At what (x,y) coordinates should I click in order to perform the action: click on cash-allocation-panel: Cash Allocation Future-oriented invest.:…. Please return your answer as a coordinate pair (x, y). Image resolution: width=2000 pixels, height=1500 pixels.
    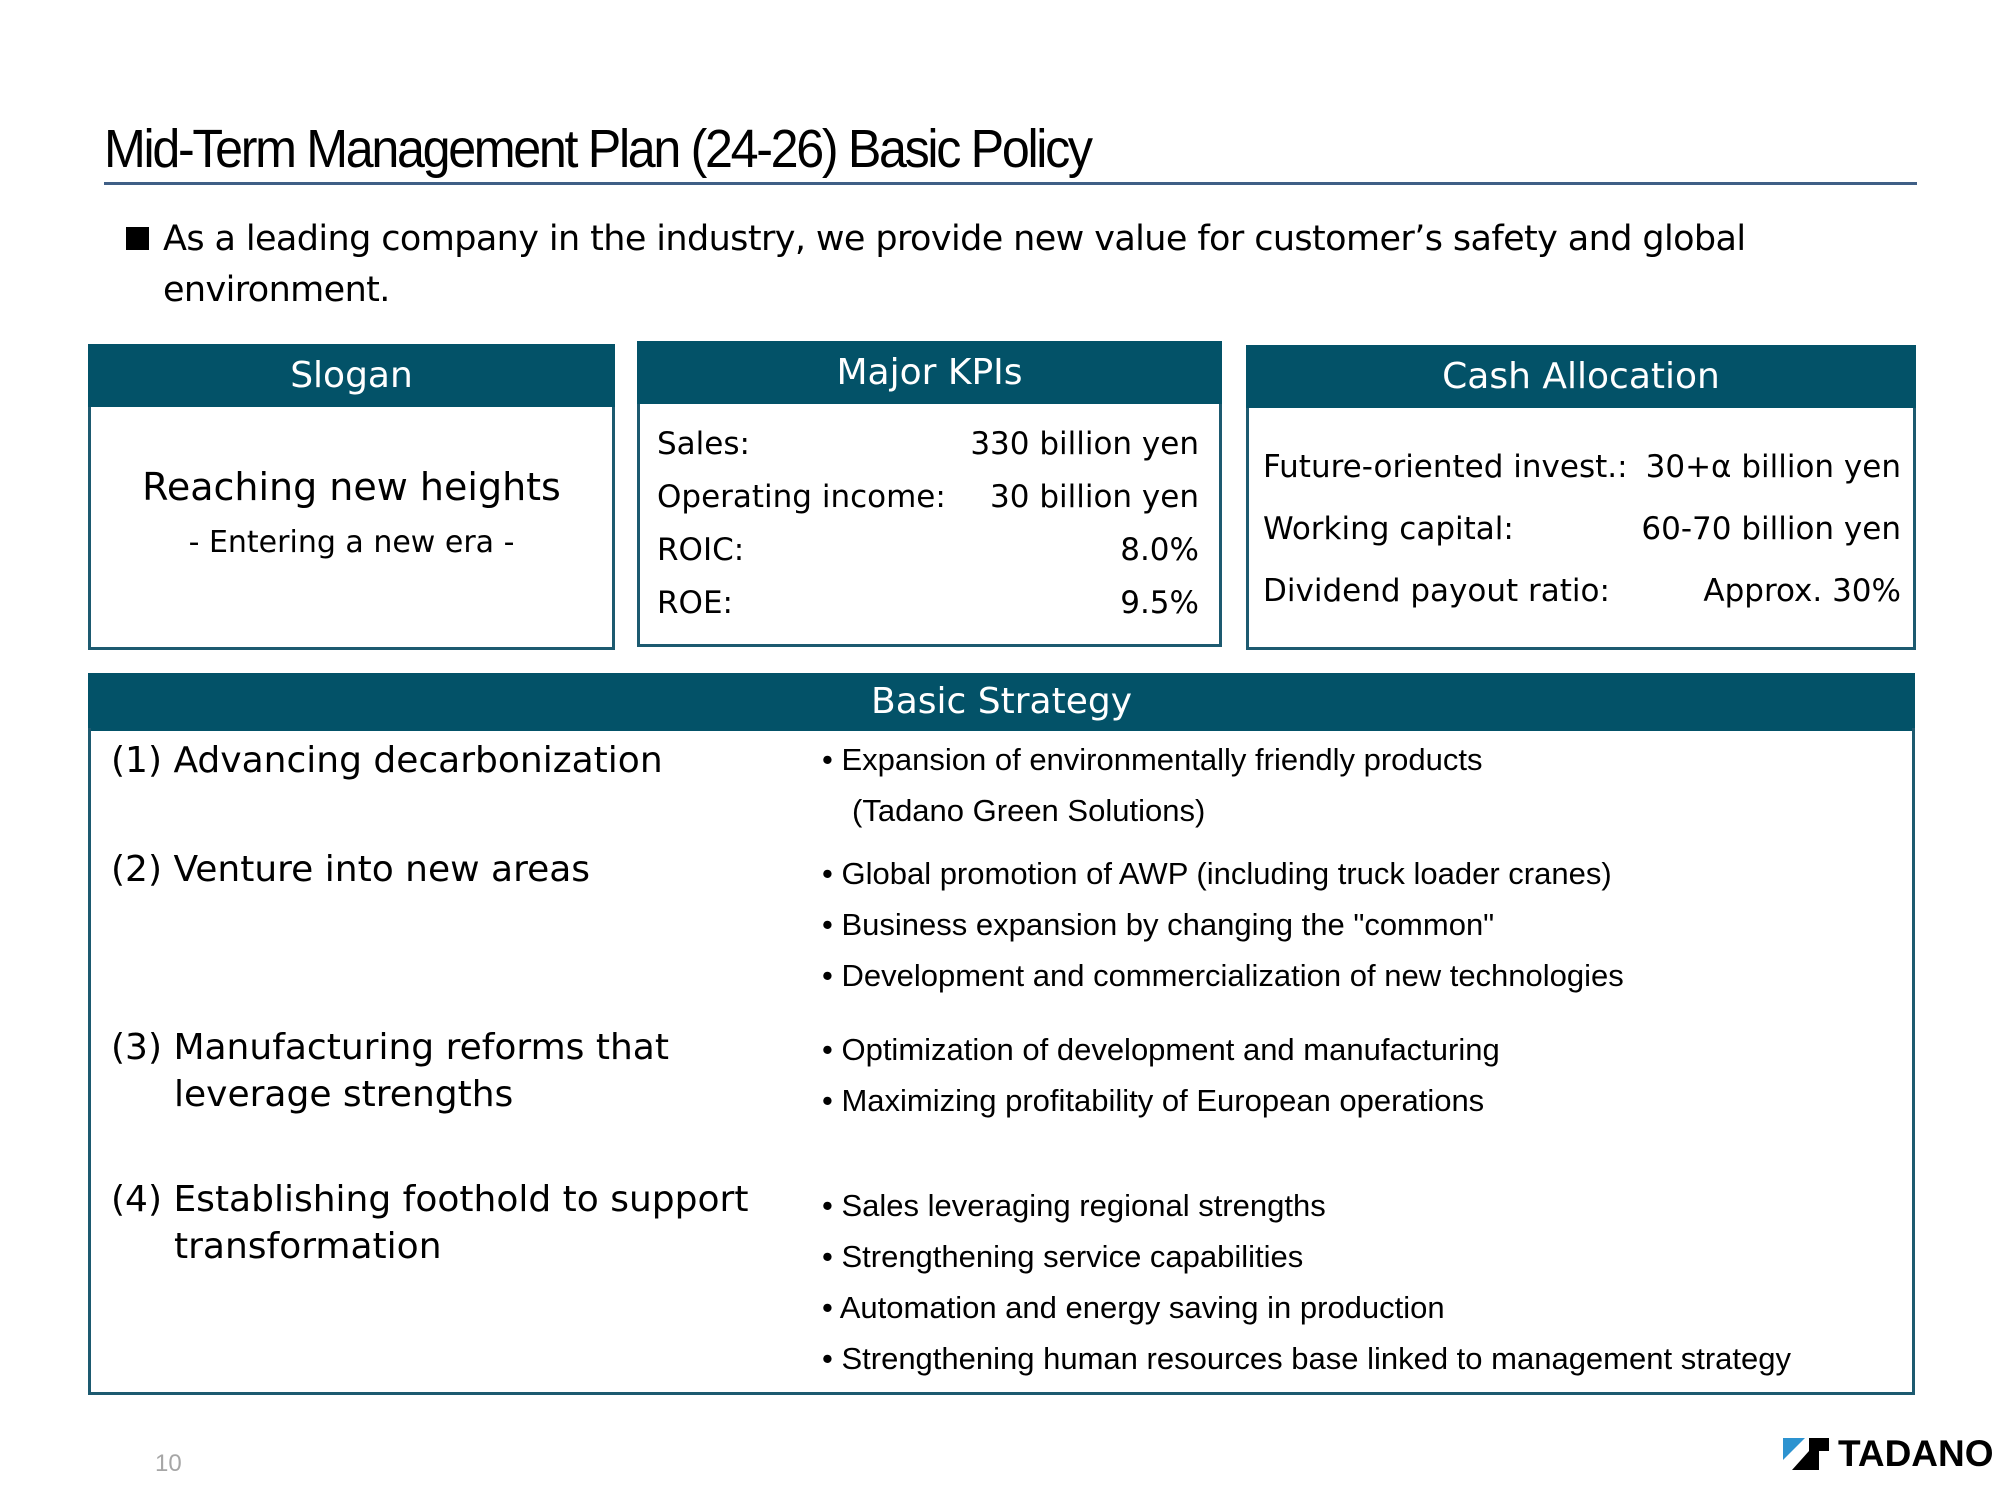
    Looking at the image, I should click on (1581, 497).